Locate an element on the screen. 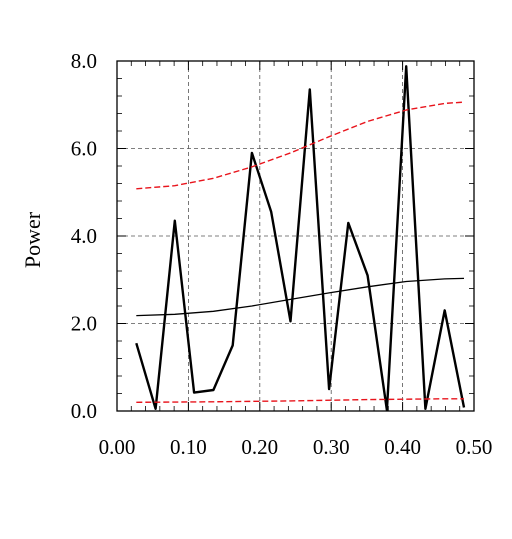 The height and width of the screenshot is (539, 512). x-tick-label: 0.40 is located at coordinates (402, 447).